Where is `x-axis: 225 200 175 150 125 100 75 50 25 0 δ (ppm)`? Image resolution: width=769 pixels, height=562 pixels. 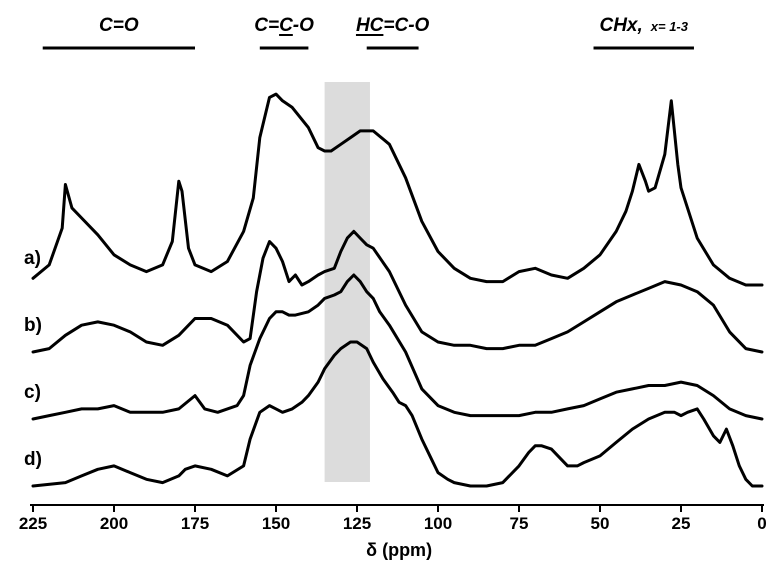 x-axis: 225 200 175 150 125 100 75 50 25 0 δ (ppm) is located at coordinates (393, 532).